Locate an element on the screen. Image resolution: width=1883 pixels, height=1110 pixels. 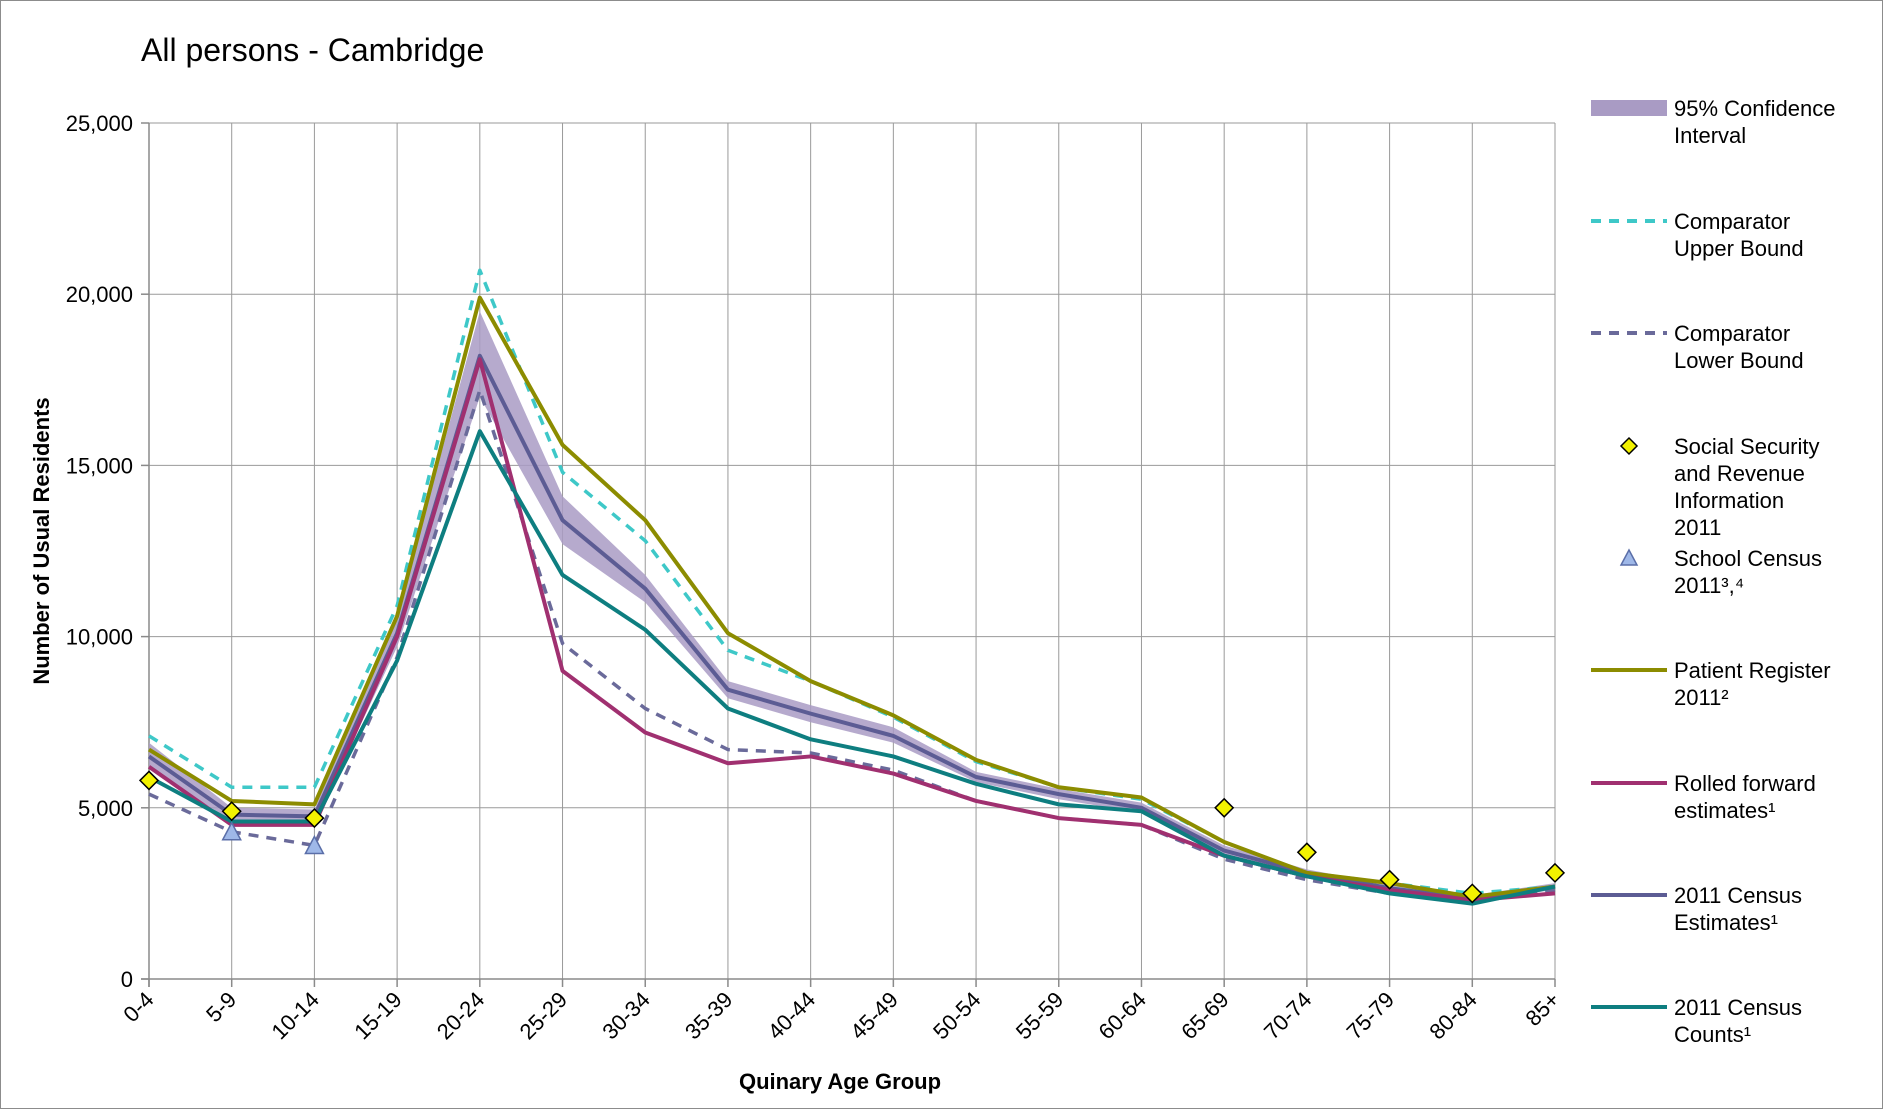
x-tick-label: 65-69 is located at coordinates (1204, 1015).